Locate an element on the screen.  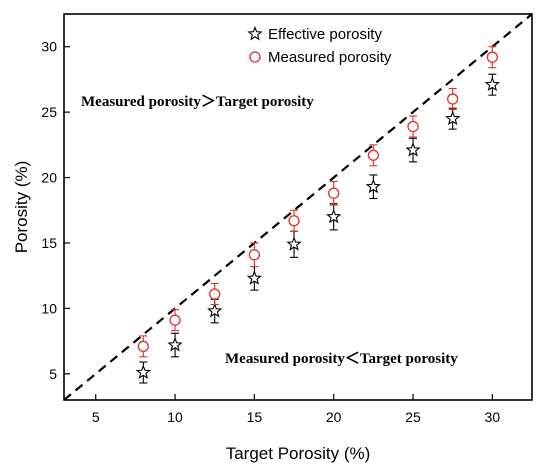
x-axis-title: Target Porosity (%) is located at coordinates (298, 453).